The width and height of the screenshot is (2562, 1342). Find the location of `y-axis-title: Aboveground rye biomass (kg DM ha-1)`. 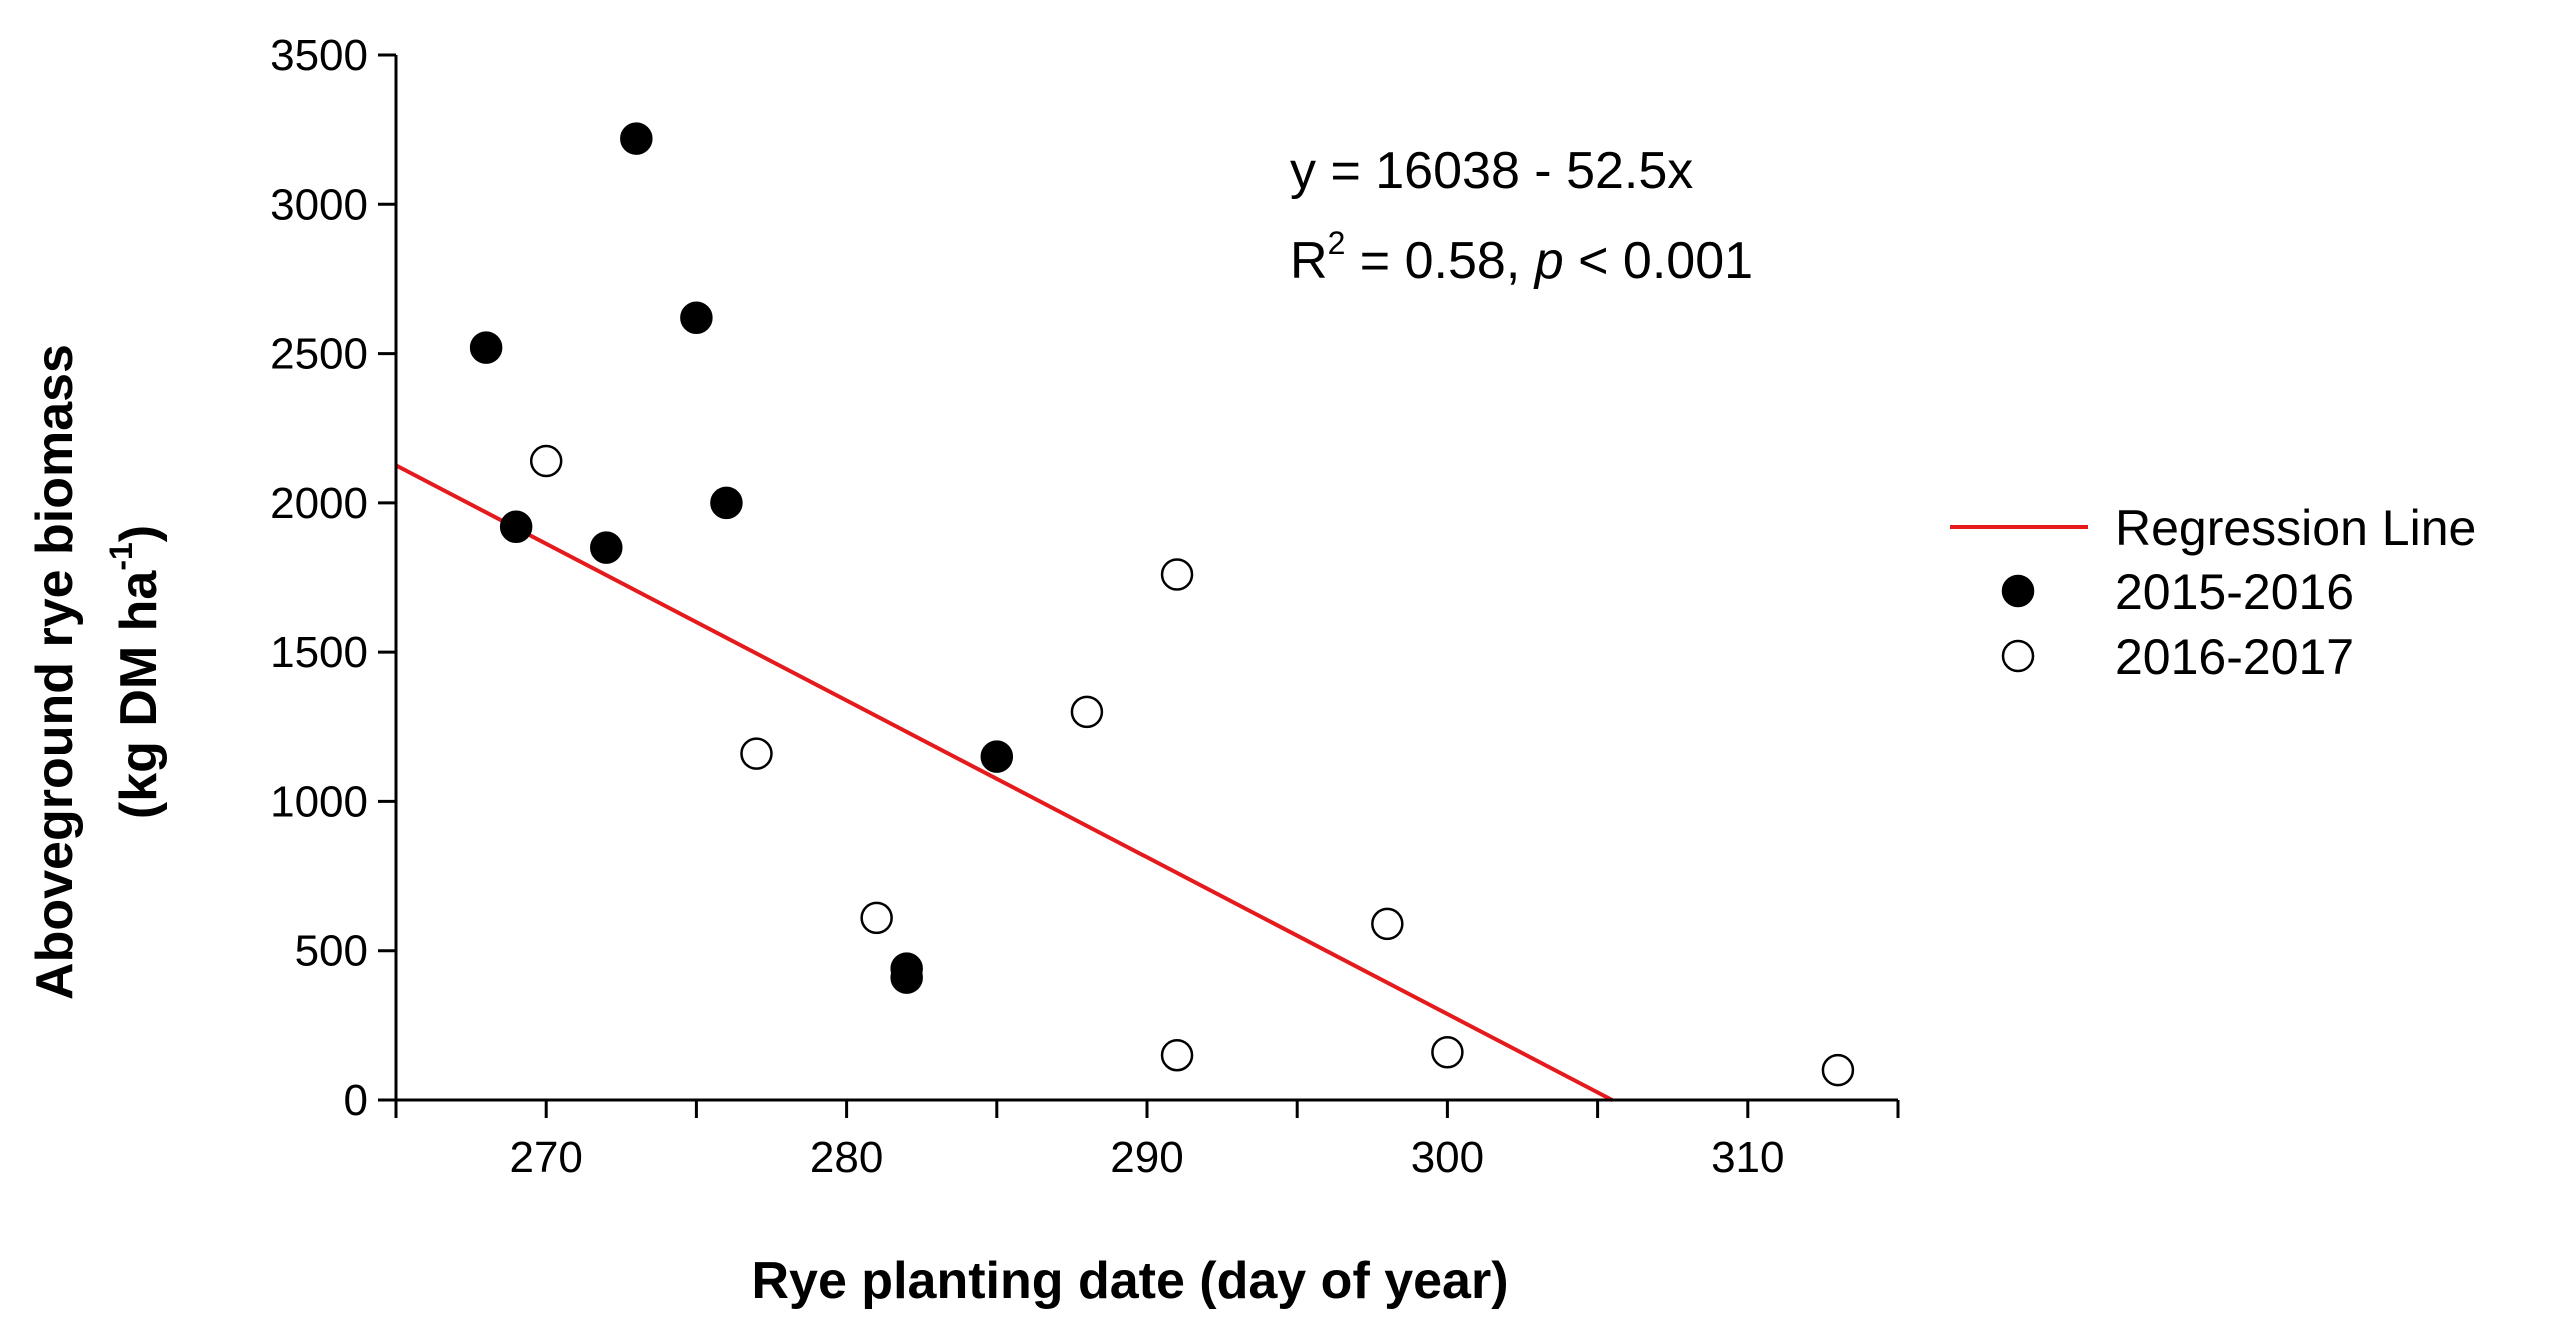

y-axis-title: Aboveground rye biomass (kg DM ha-1) is located at coordinates (97, 672).